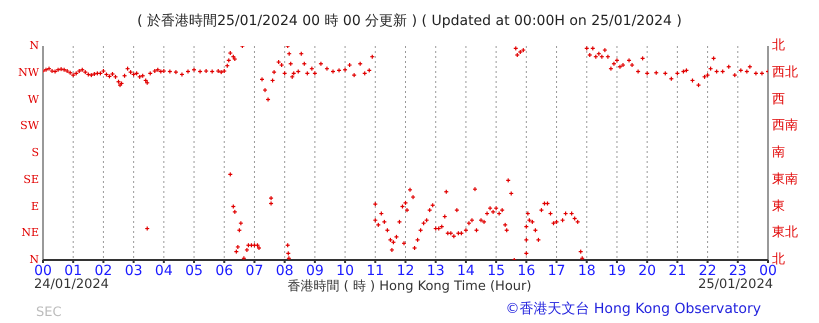 The height and width of the screenshot is (323, 819). Describe the element at coordinates (526, 270) in the screenshot. I see `x-tick-label: 16` at that location.